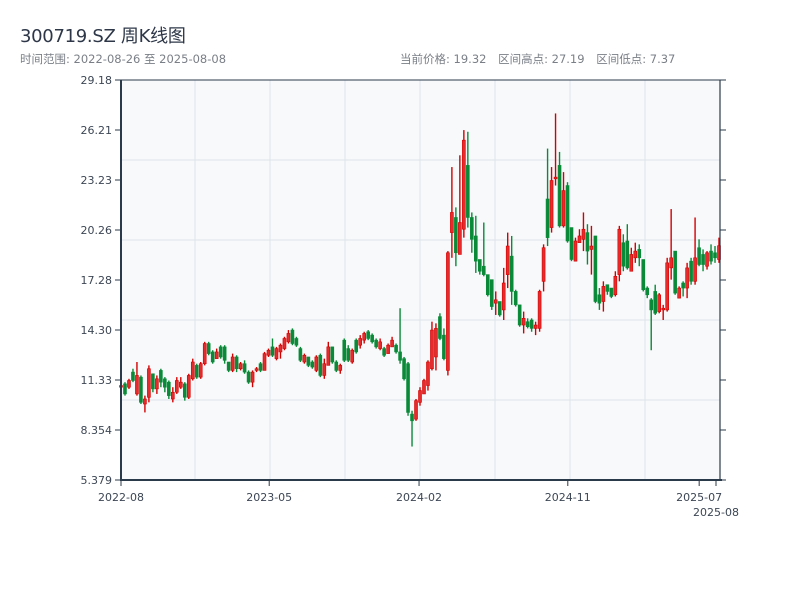  I want to click on y-tick-label: 11.33, so click(97, 380).